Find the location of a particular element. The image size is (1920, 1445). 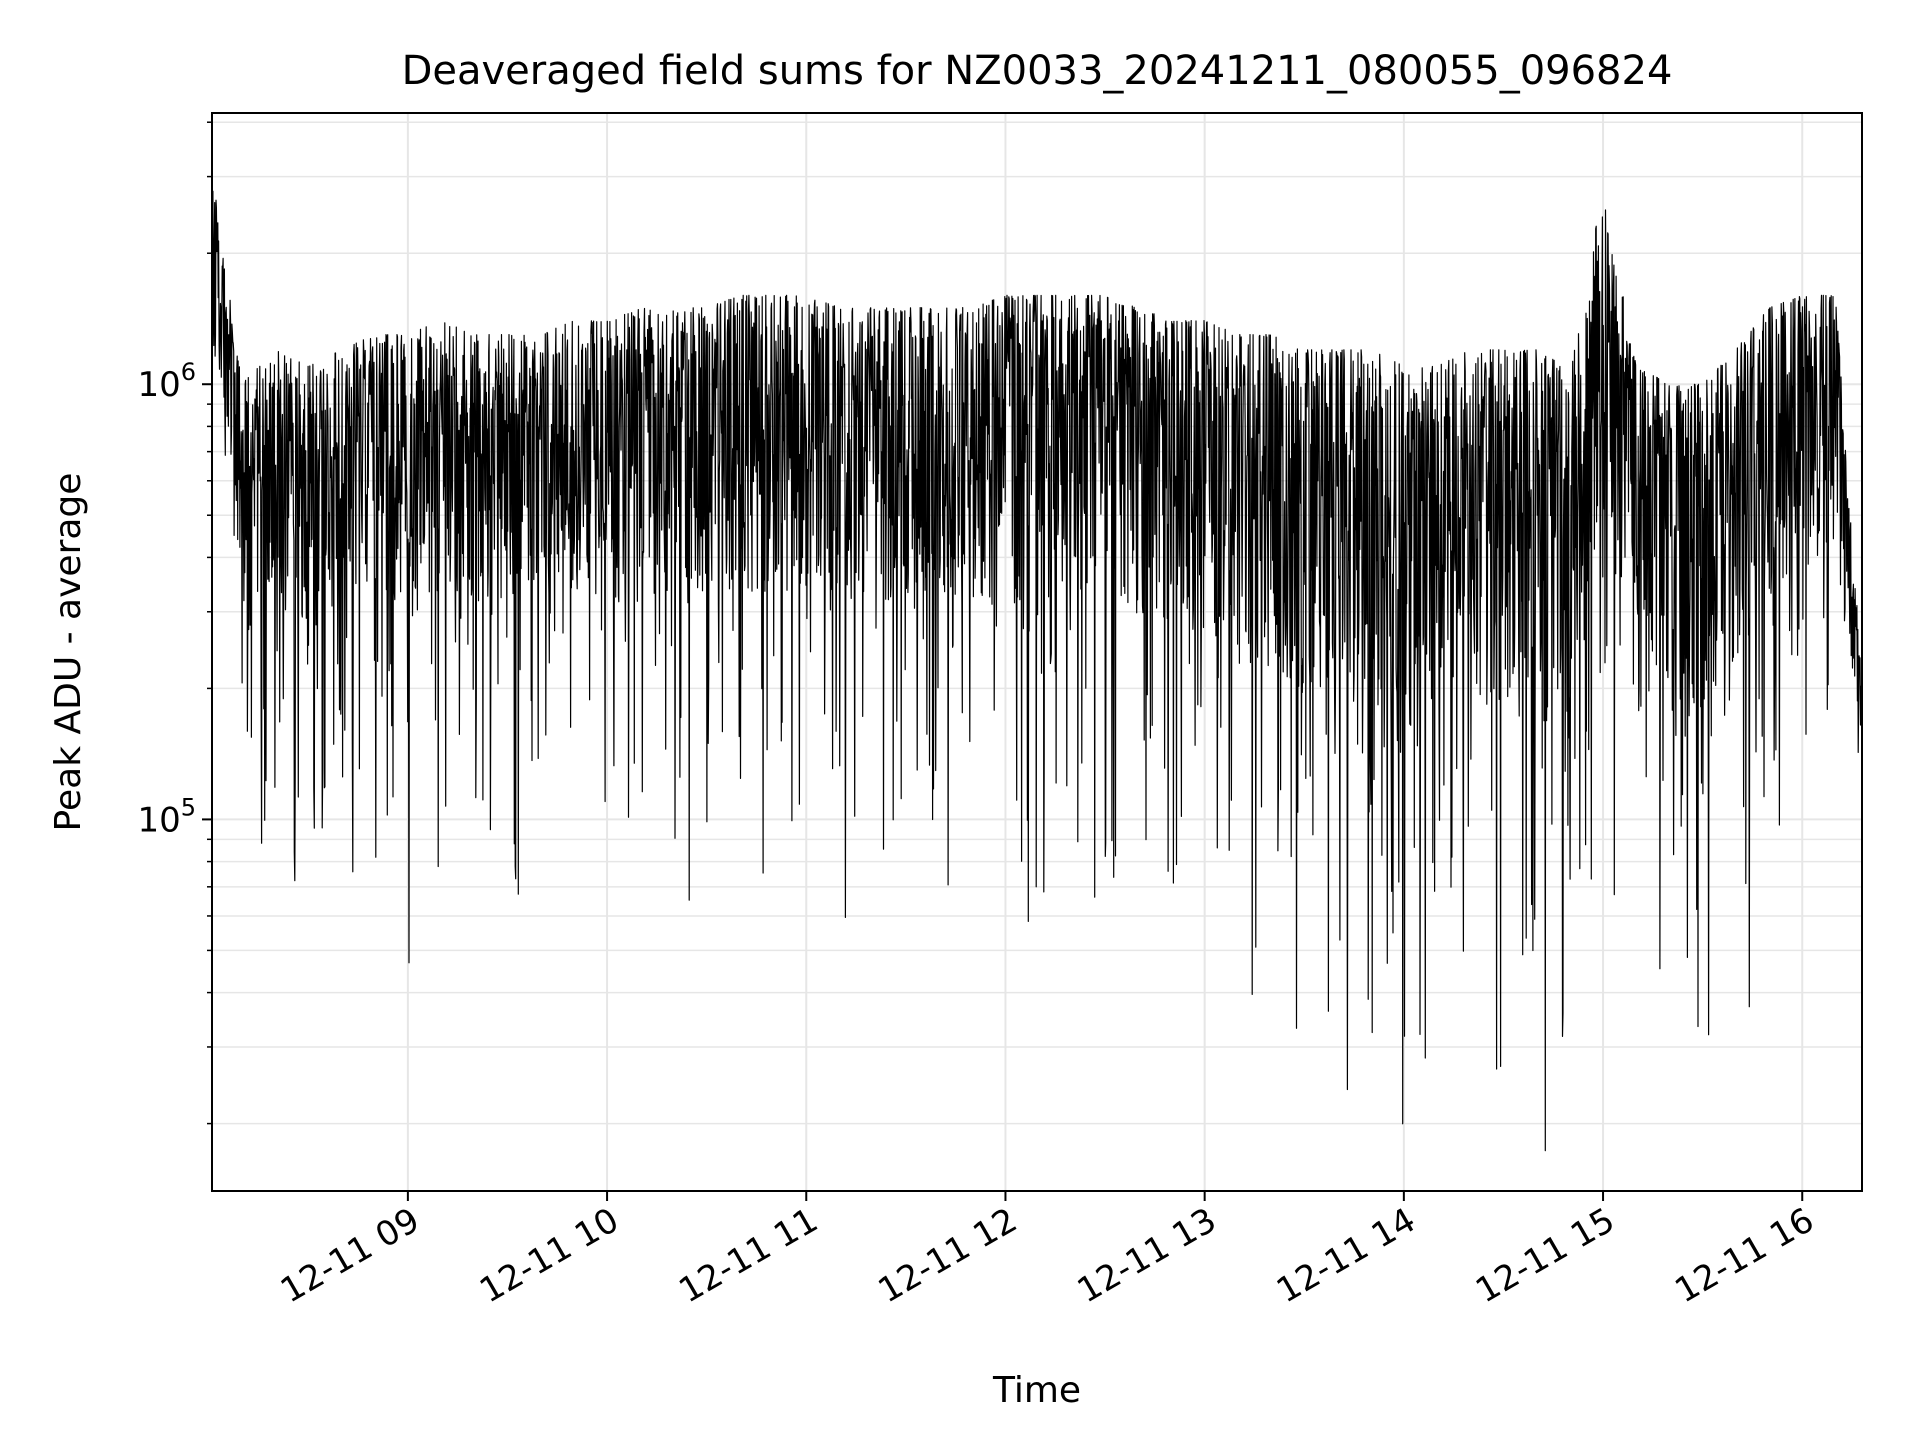

y-tick-label: 10⁶ is located at coordinates (166, 381).